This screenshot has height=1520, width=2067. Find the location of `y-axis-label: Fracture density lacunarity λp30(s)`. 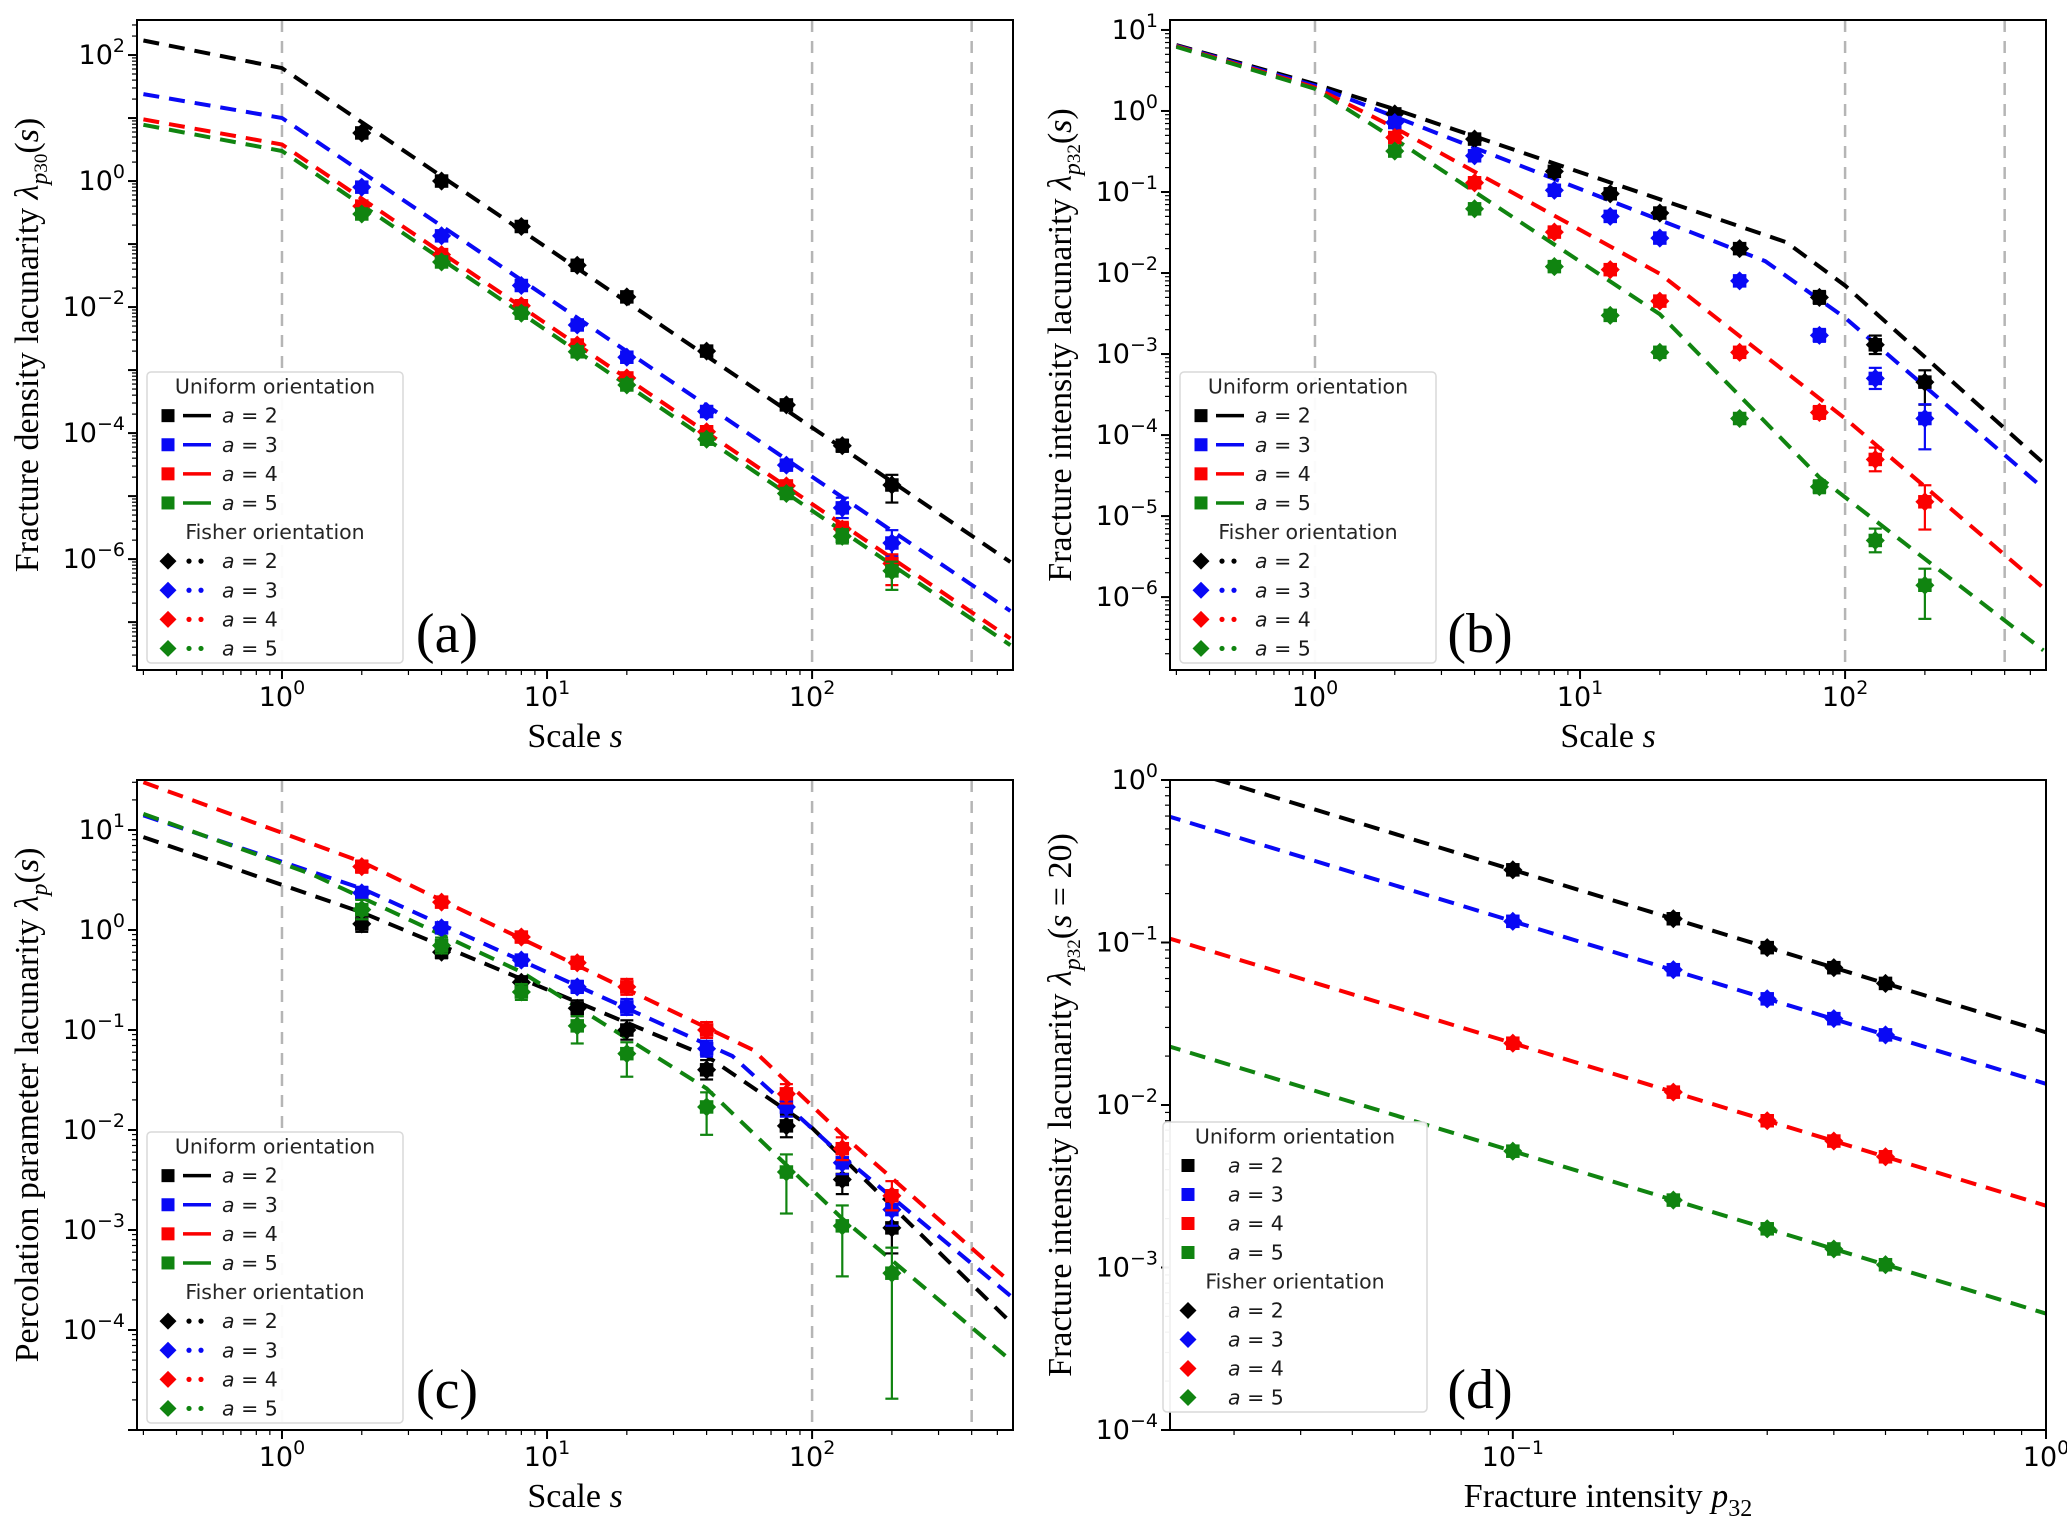

y-axis-label: Fracture density lacunarity λp30(s) is located at coordinates (31, 345).